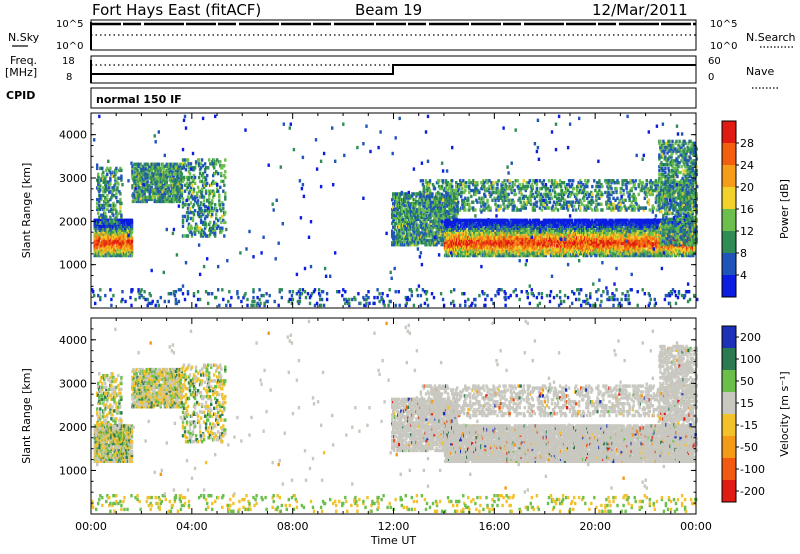  I want to click on nsearch-label: N.Search, so click(771, 37).